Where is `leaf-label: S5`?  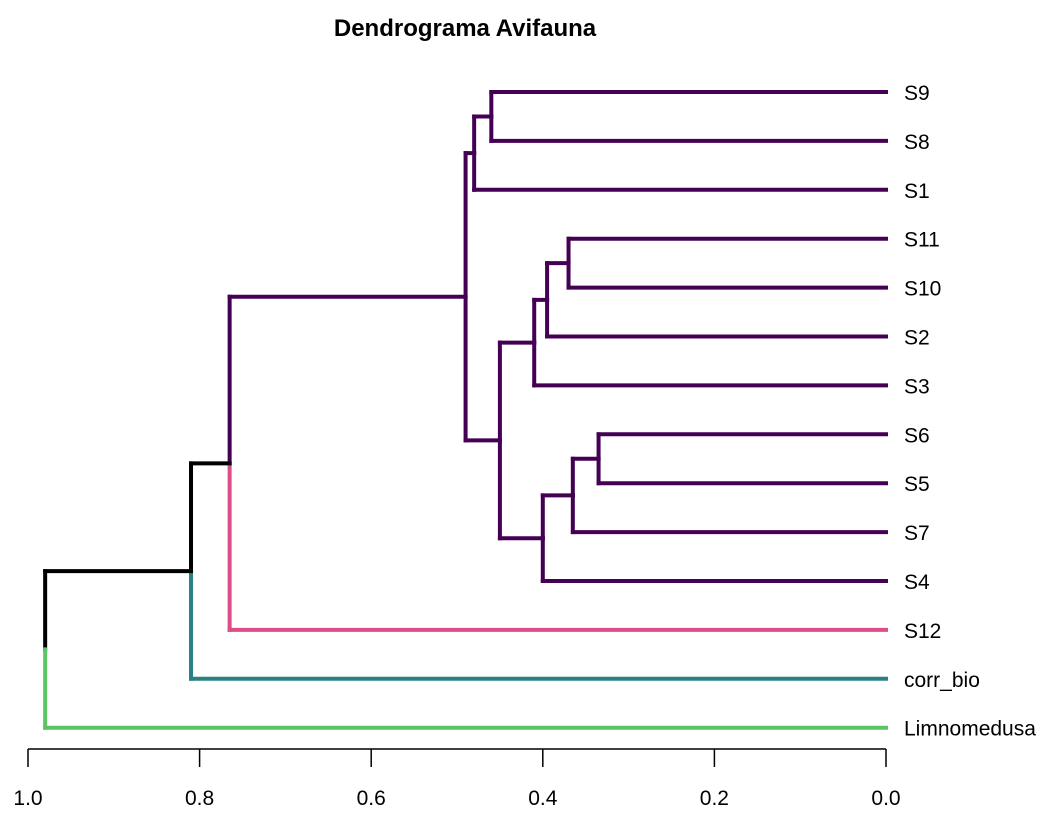
leaf-label: S5 is located at coordinates (917, 484).